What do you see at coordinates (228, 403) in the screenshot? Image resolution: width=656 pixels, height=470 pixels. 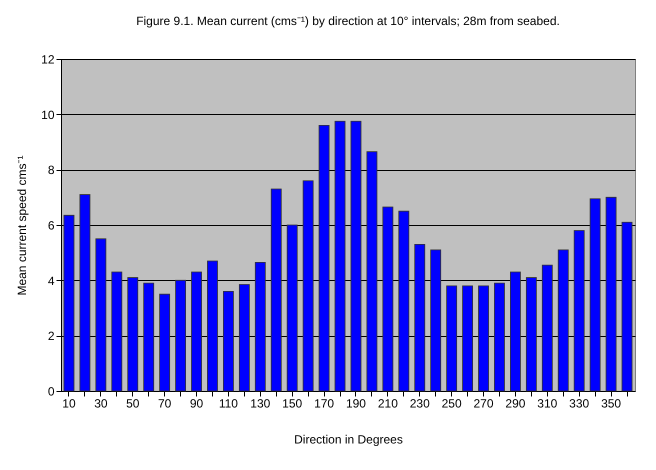 I see `x-tick-label: 110` at bounding box center [228, 403].